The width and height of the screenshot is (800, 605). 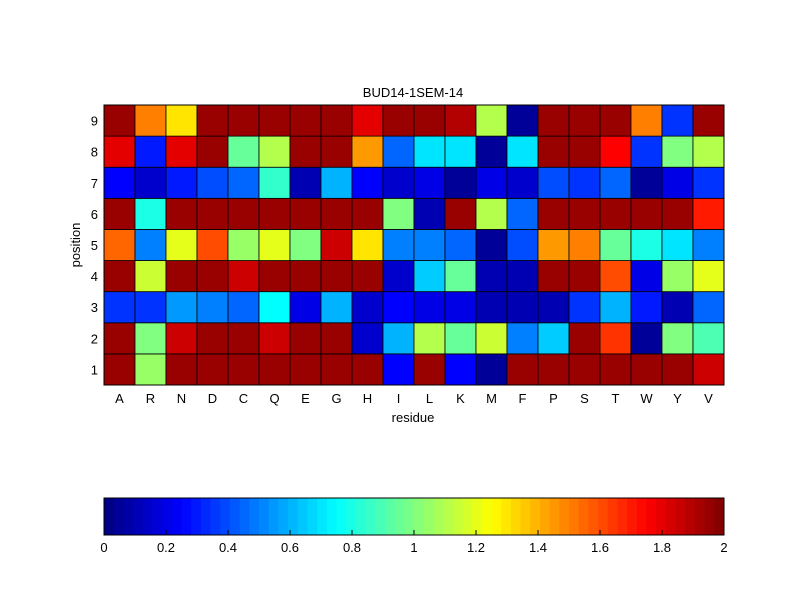 What do you see at coordinates (429, 398) in the screenshot?
I see `x-tick-label: L` at bounding box center [429, 398].